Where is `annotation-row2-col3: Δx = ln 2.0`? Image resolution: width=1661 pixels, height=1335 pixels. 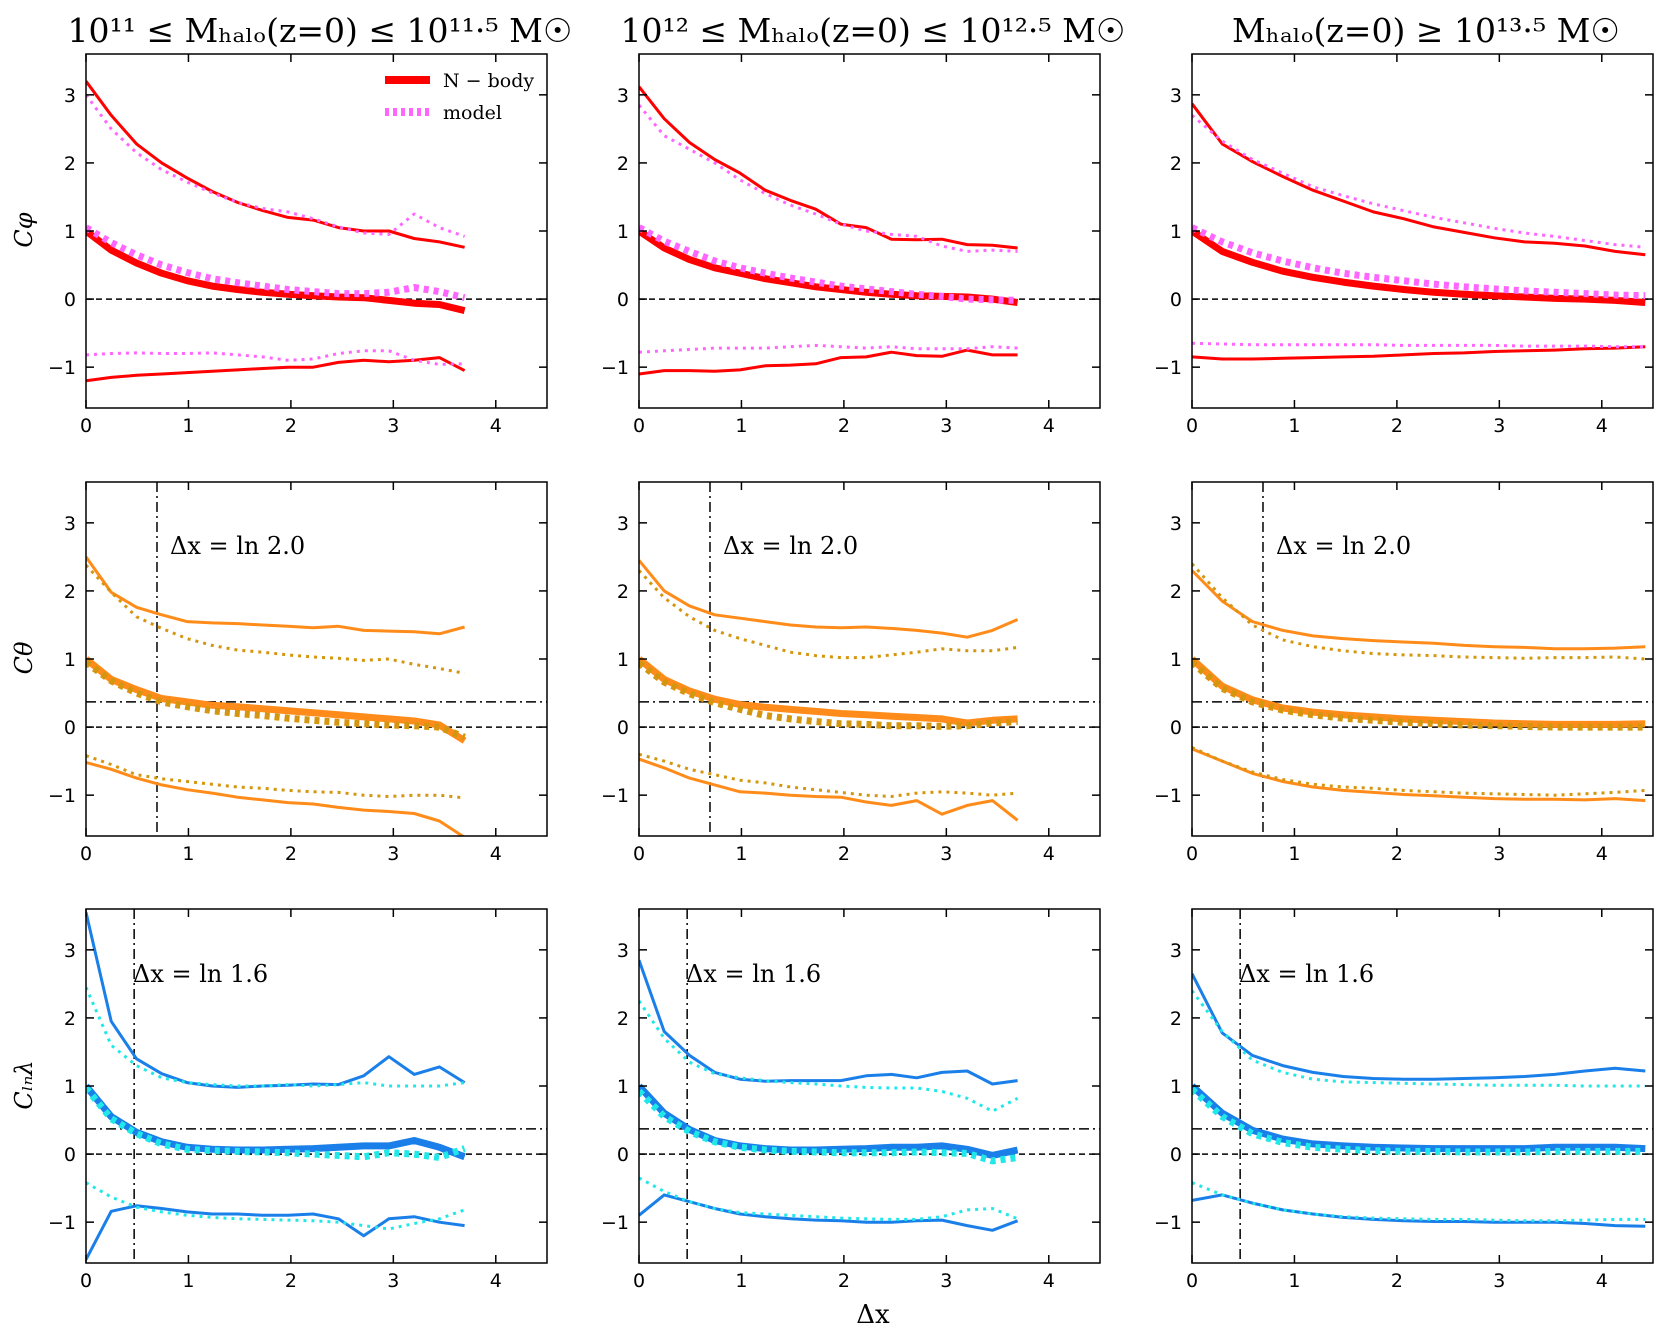 annotation-row2-col3: Δx = ln 2.0 is located at coordinates (1343, 546).